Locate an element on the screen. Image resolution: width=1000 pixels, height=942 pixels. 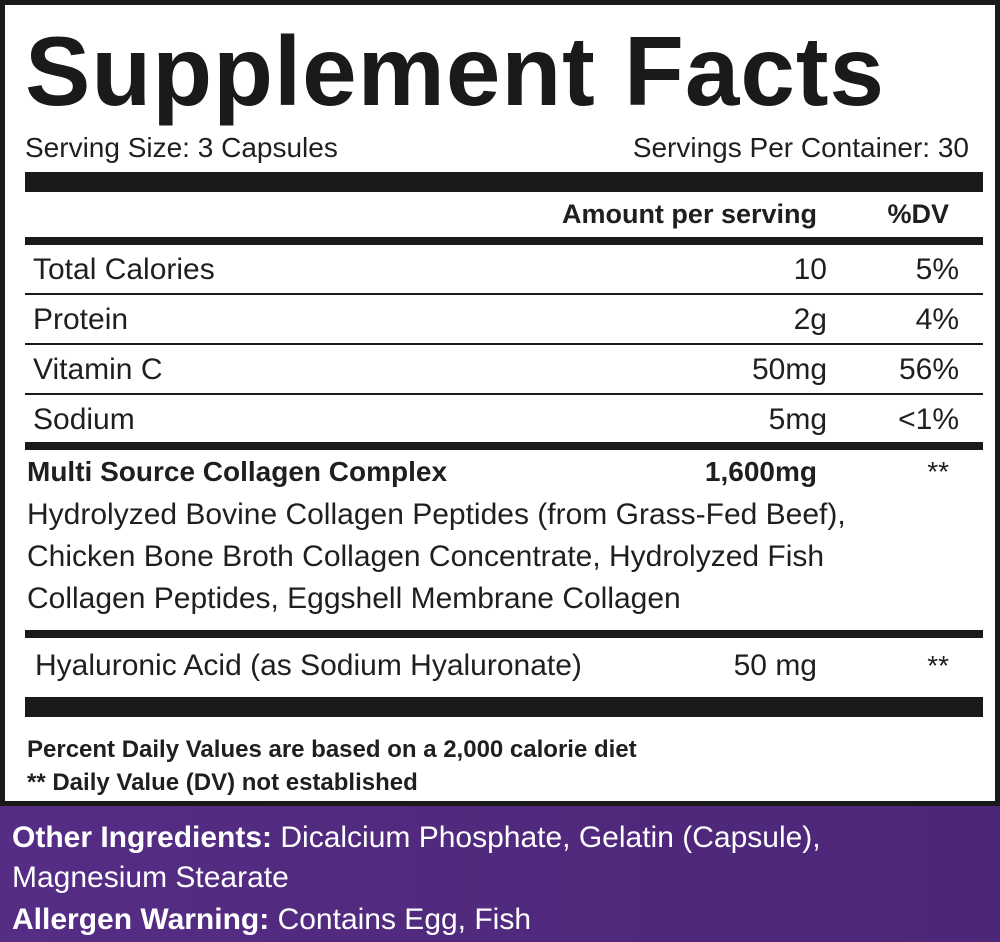
header-divider is located at coordinates (504, 241).